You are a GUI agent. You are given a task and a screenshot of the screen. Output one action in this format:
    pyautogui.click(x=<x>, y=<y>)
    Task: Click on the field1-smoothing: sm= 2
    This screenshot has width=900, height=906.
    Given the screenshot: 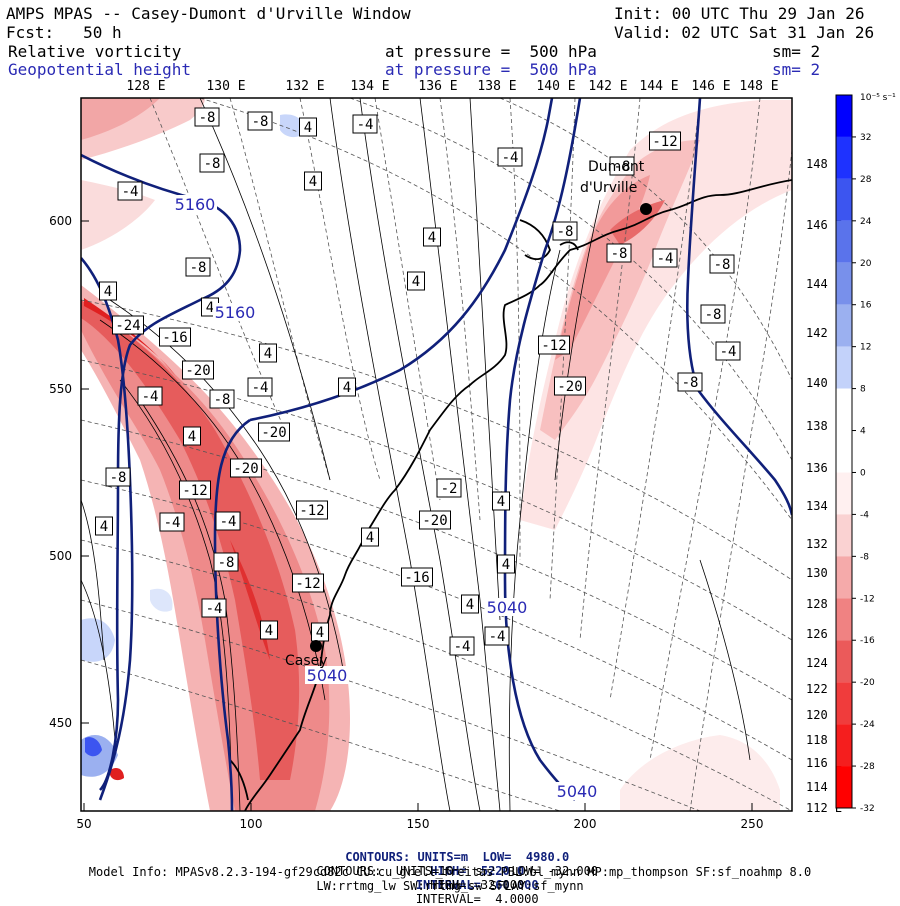 What is the action you would take?
    pyautogui.click(x=796, y=51)
    